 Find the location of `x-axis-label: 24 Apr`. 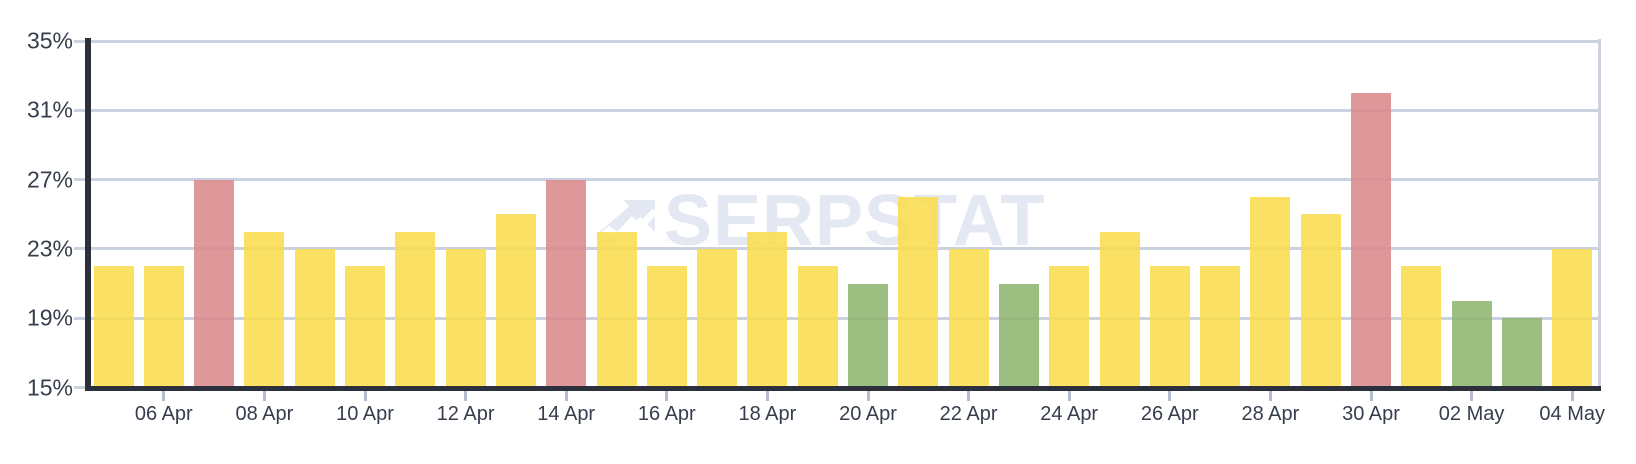

x-axis-label: 24 Apr is located at coordinates (1069, 414).